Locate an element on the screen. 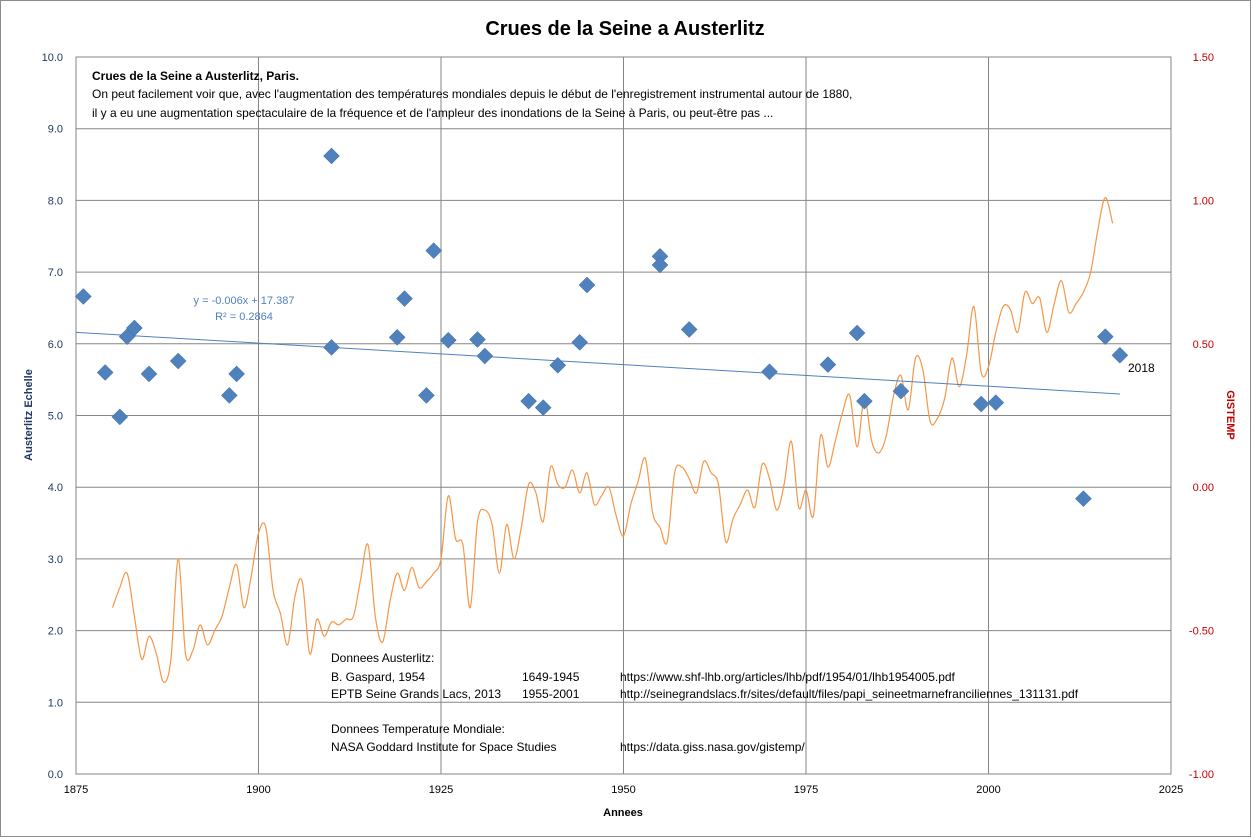 The height and width of the screenshot is (837, 1251). y2-tick-label: 0.00 is located at coordinates (1203, 488).